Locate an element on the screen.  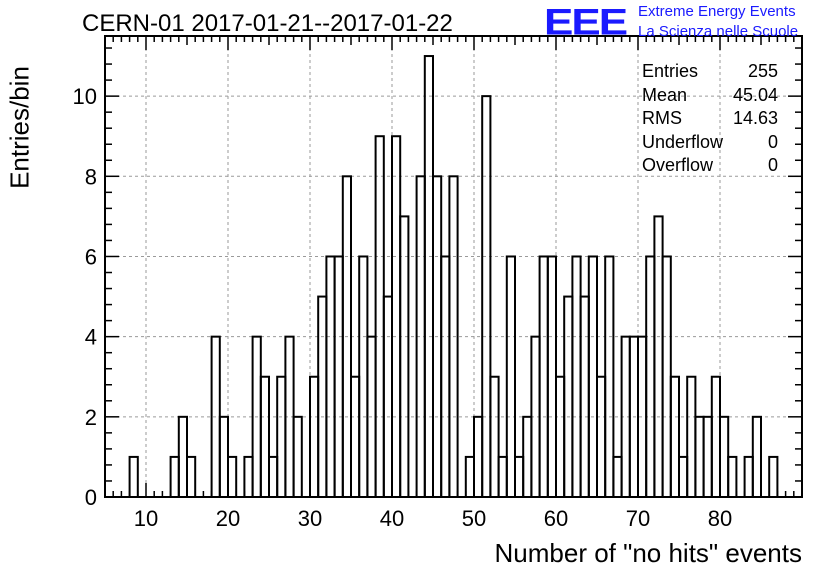
y-tick-label: 2 is located at coordinates (91, 417).